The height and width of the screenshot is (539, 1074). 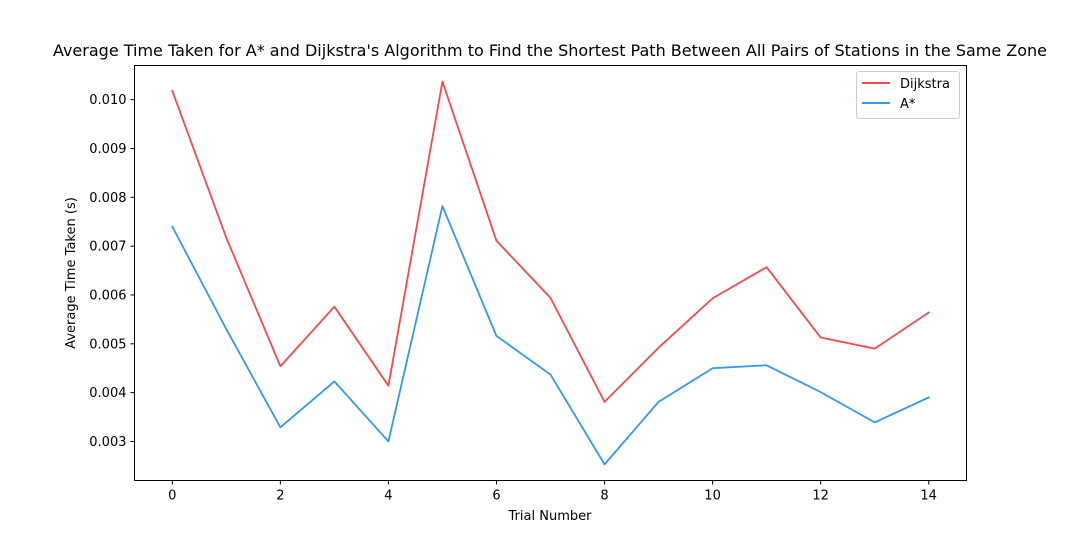 I want to click on x-tick-label: 2, so click(x=280, y=496).